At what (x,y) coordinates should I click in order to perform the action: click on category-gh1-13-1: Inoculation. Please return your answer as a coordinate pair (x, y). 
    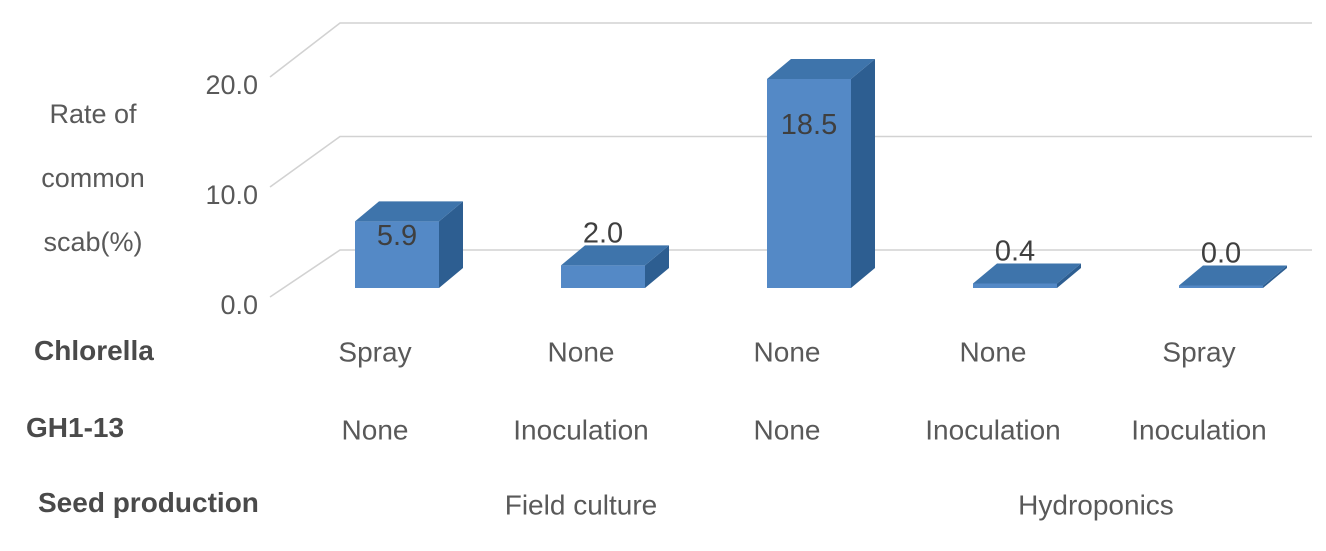
    Looking at the image, I should click on (580, 430).